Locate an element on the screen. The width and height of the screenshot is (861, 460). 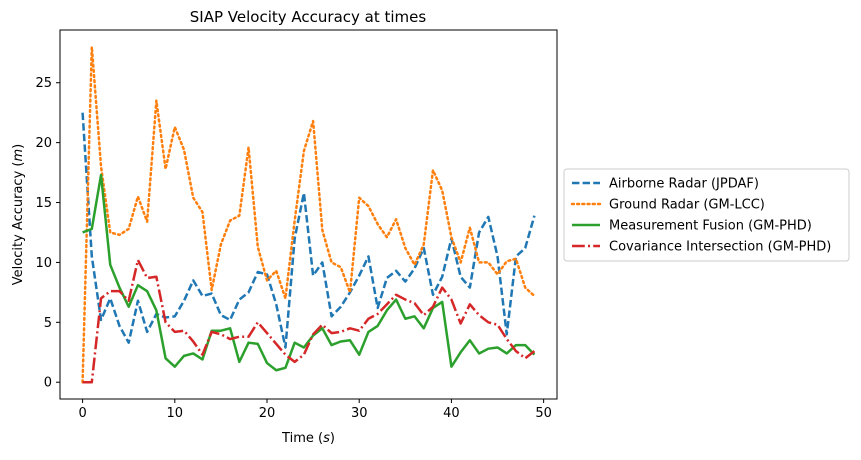
y-tick-label: 25 is located at coordinates (43, 83).